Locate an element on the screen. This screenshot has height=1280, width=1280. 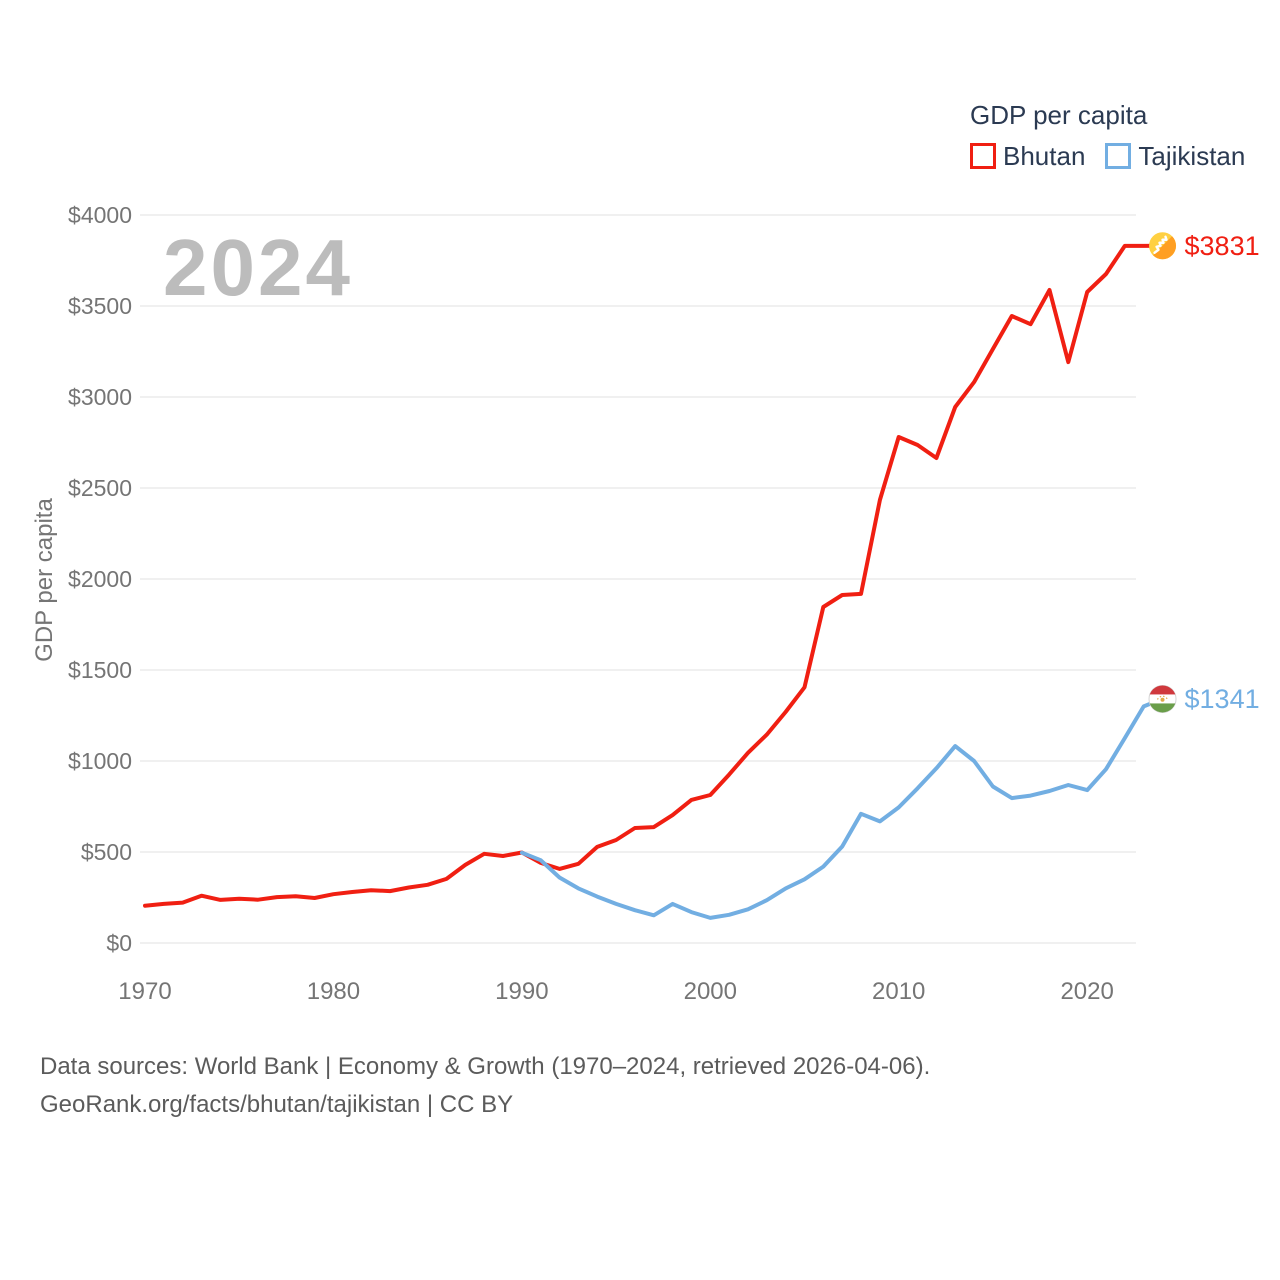
x-tick-label: 1980 is located at coordinates (333, 991).